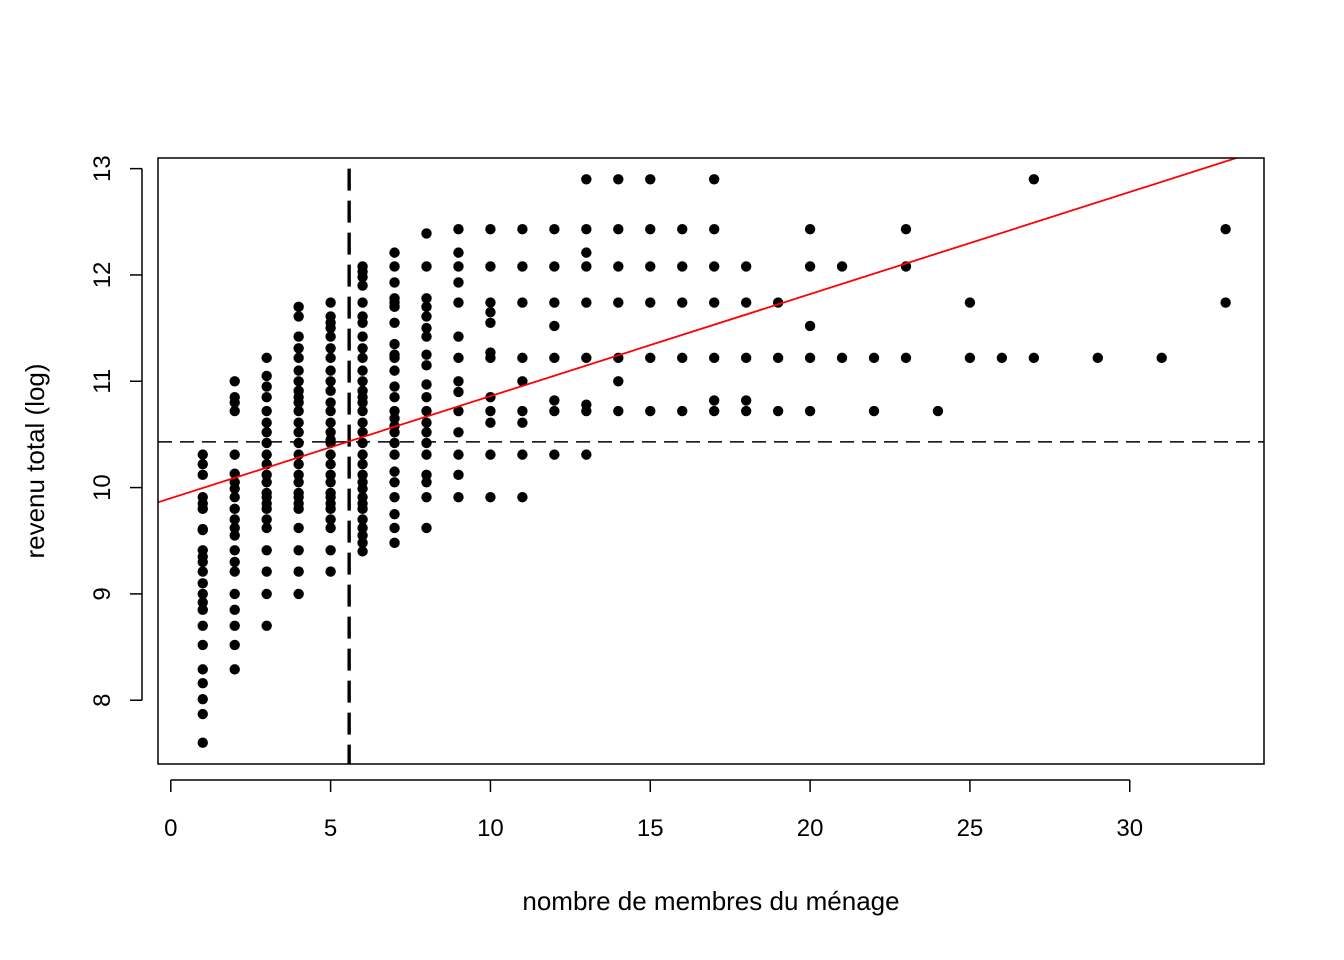  What do you see at coordinates (102, 487) in the screenshot?
I see `y-tick-label: 10` at bounding box center [102, 487].